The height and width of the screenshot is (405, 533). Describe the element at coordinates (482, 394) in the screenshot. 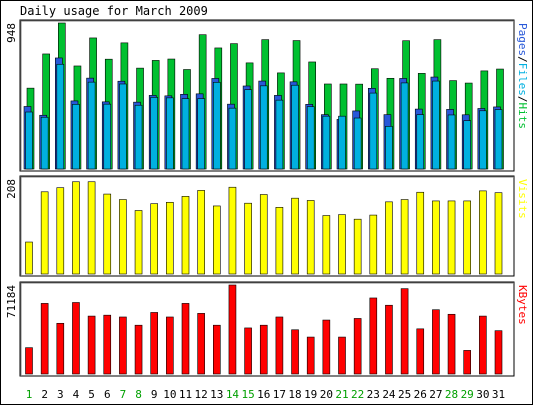

I see `x-tick-label-day-30: 30` at that location.